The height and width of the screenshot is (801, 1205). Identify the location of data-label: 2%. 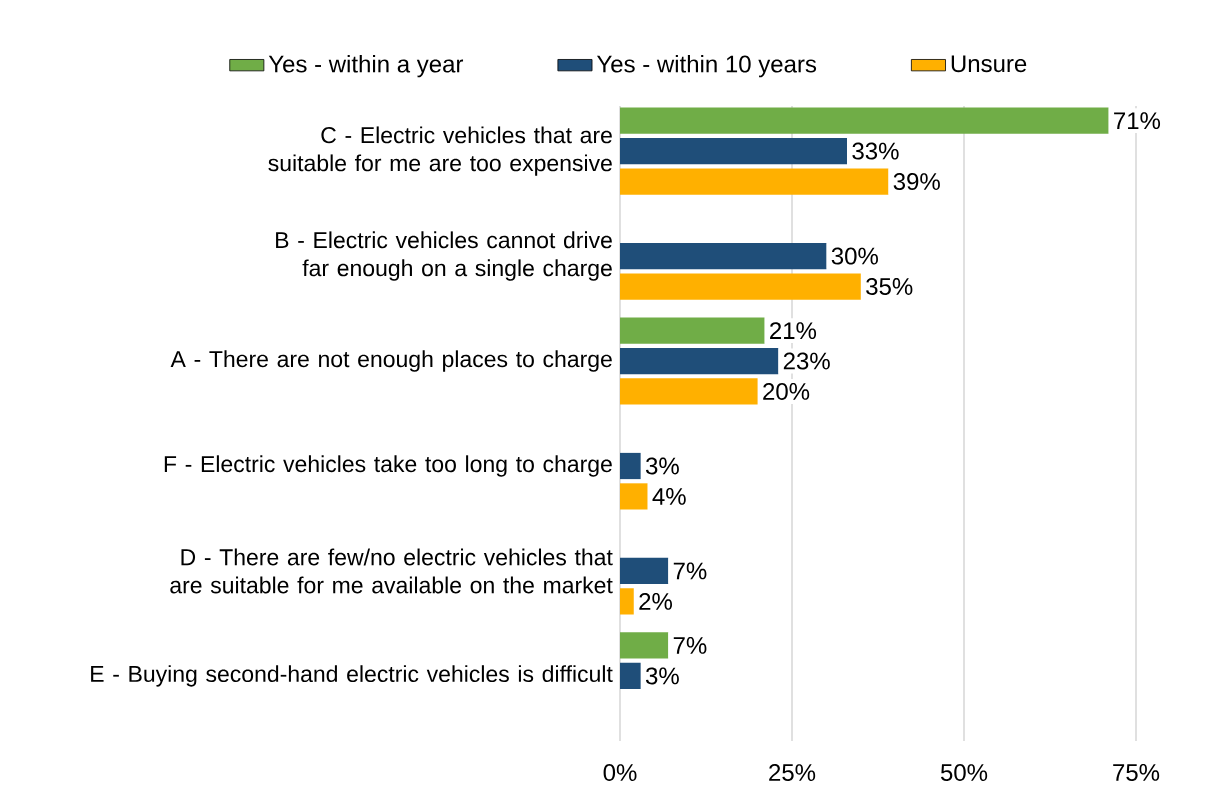
(655, 601).